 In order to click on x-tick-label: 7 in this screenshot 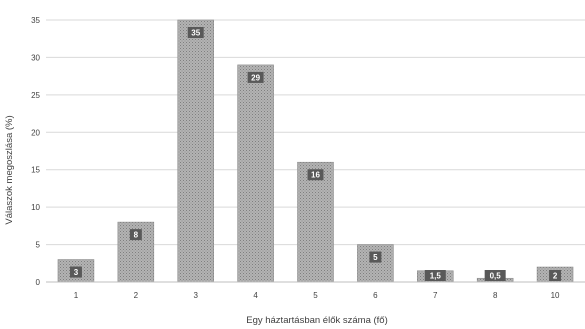, I will do `click(435, 295)`.